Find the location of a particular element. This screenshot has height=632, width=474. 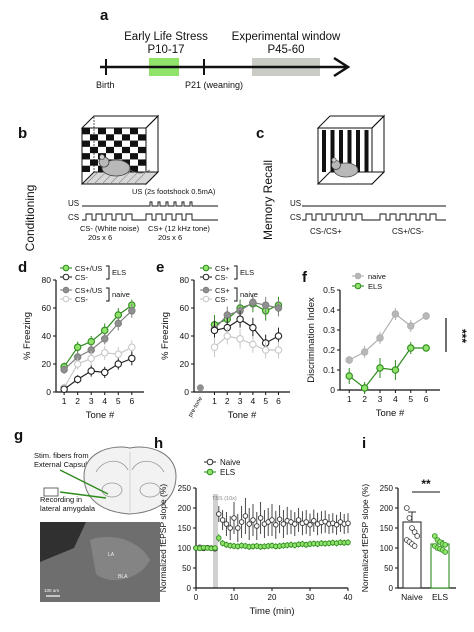

y-tick-label: 0.5 is located at coordinates (329, 290).